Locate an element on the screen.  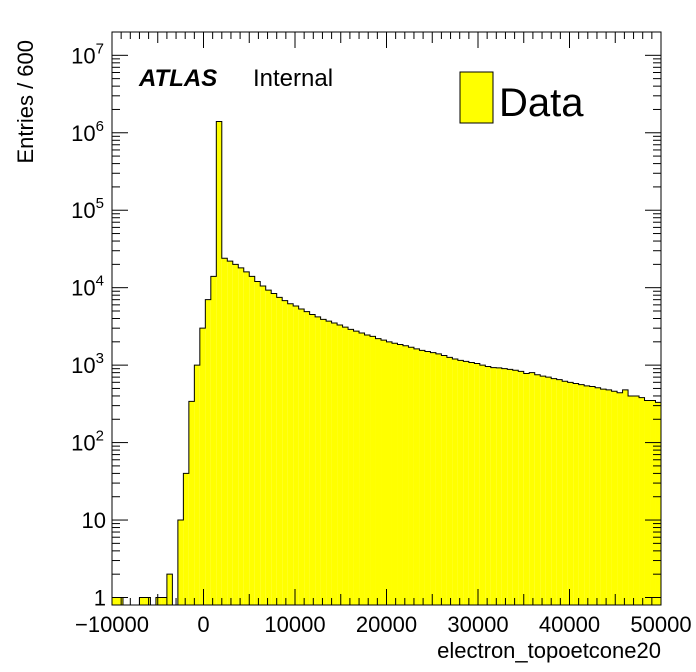
x-tick-label: 30000 is located at coordinates (477, 624).